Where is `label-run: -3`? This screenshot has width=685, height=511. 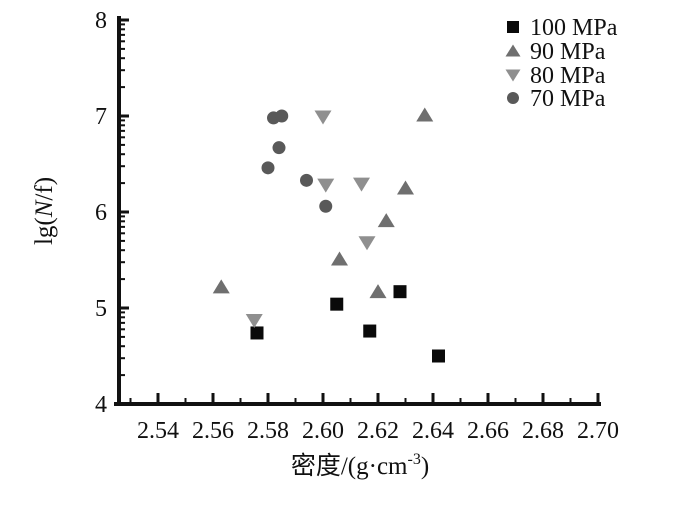
label-run: -3 is located at coordinates (413, 459).